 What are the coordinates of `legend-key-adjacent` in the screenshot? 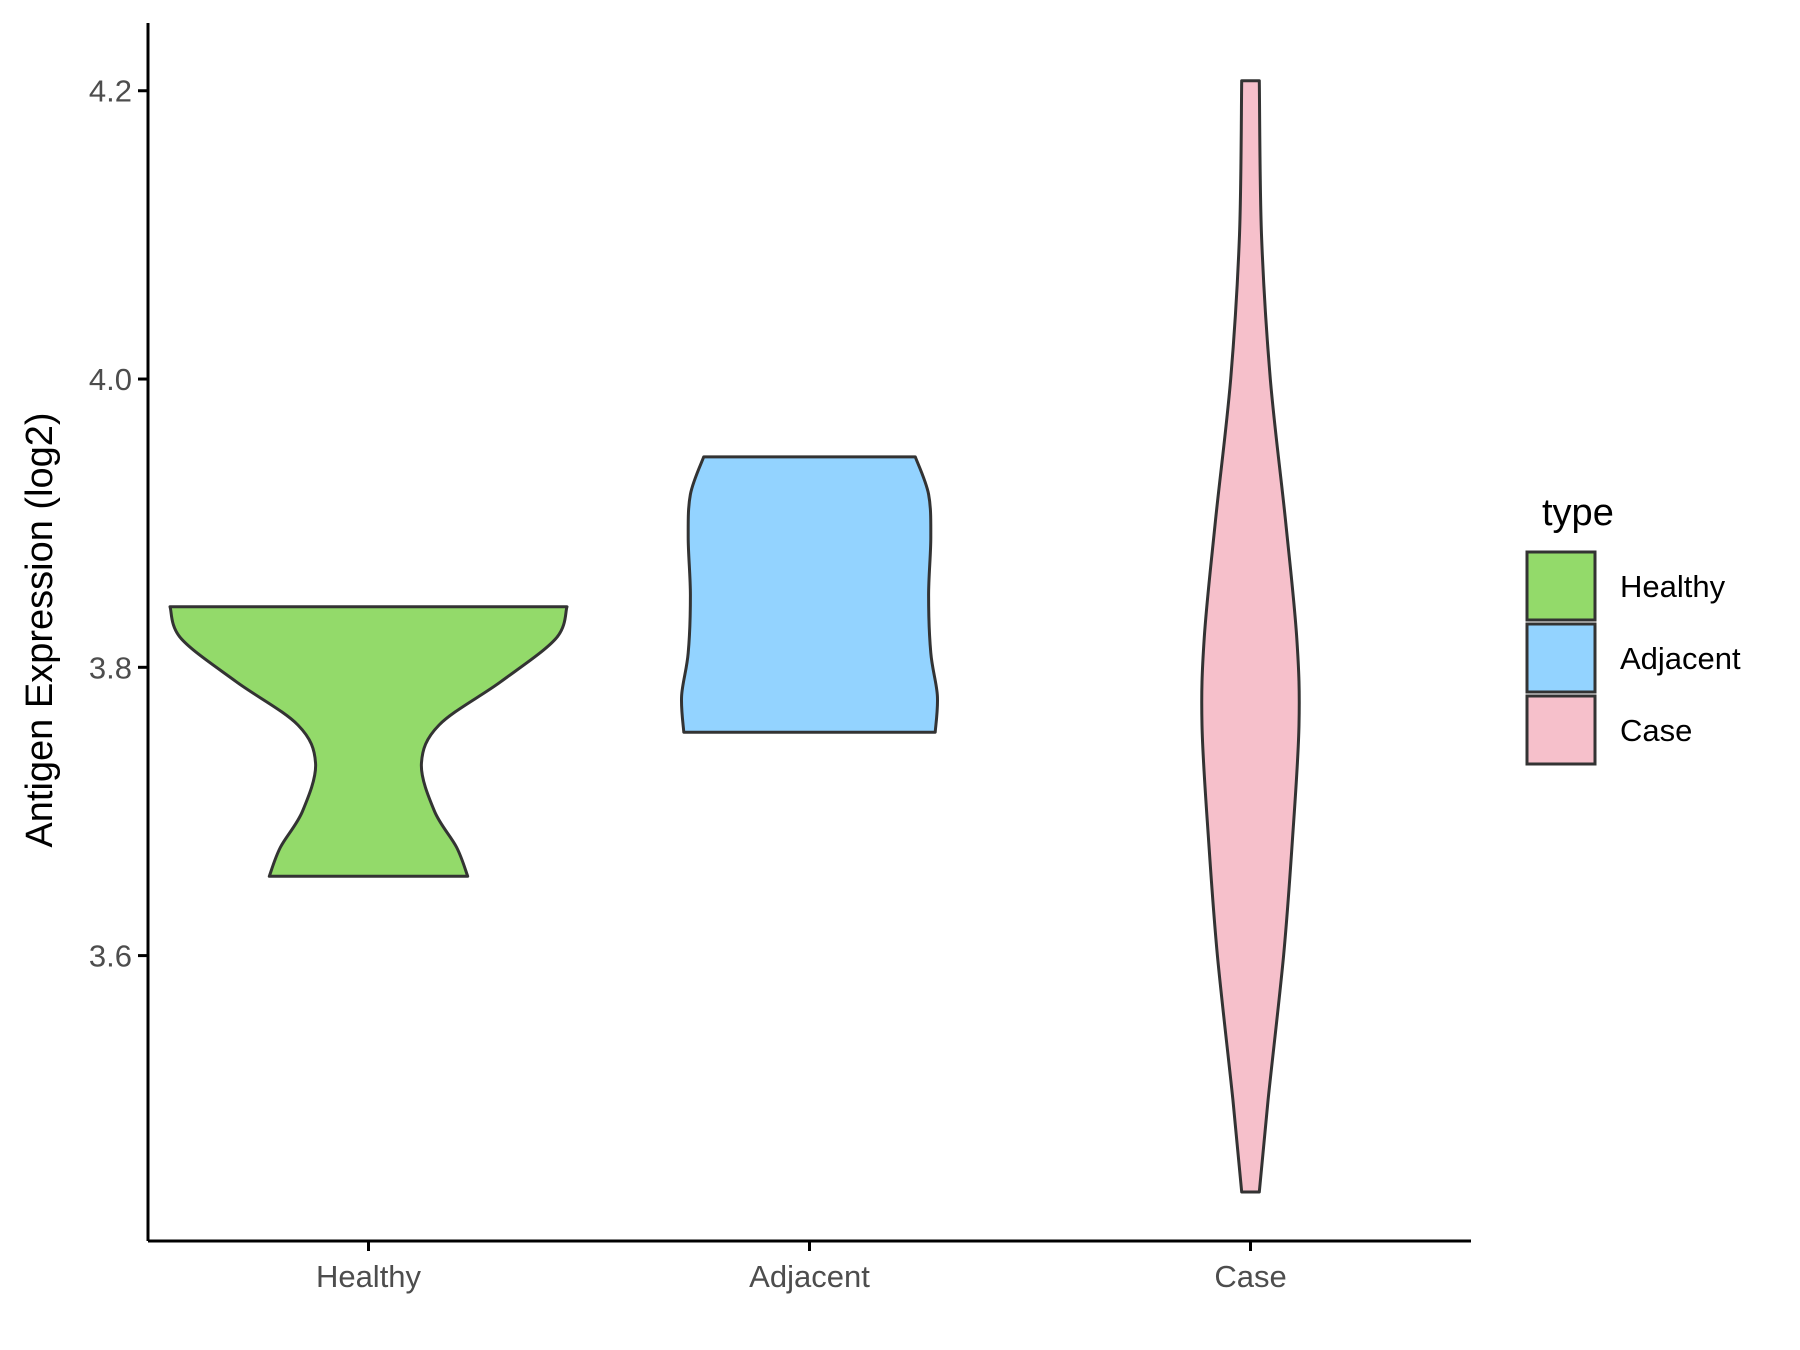 It's located at (1561, 658).